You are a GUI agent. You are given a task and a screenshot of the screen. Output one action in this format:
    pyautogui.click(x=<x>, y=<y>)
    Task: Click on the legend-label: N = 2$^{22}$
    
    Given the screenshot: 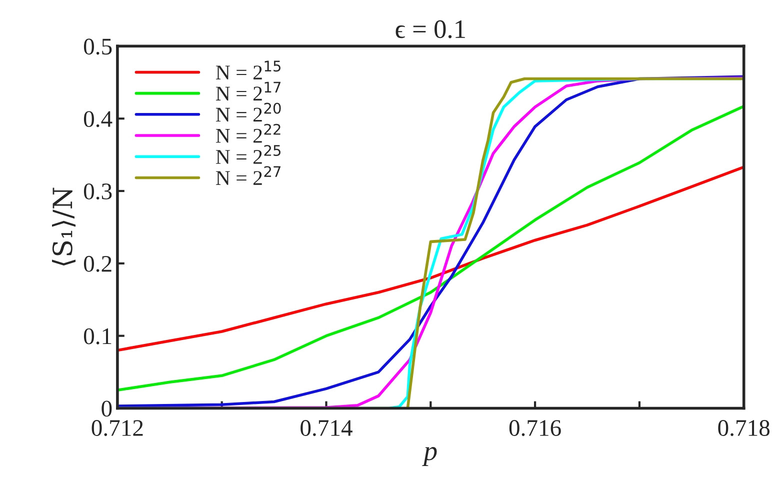 What is the action you would take?
    pyautogui.click(x=248, y=133)
    